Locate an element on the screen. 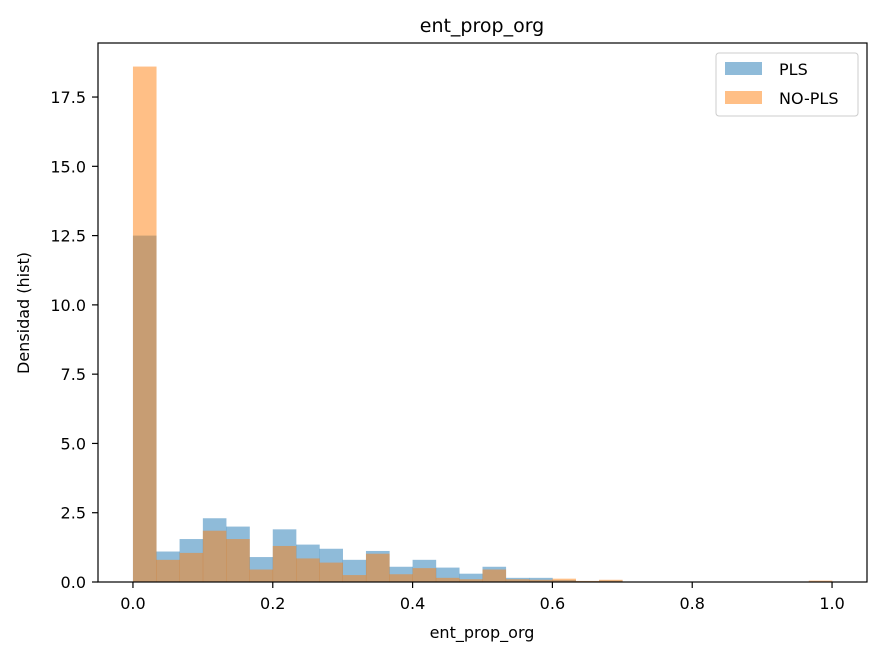 The image size is (881, 655). legend: PLS NO-PLS is located at coordinates (787, 84).